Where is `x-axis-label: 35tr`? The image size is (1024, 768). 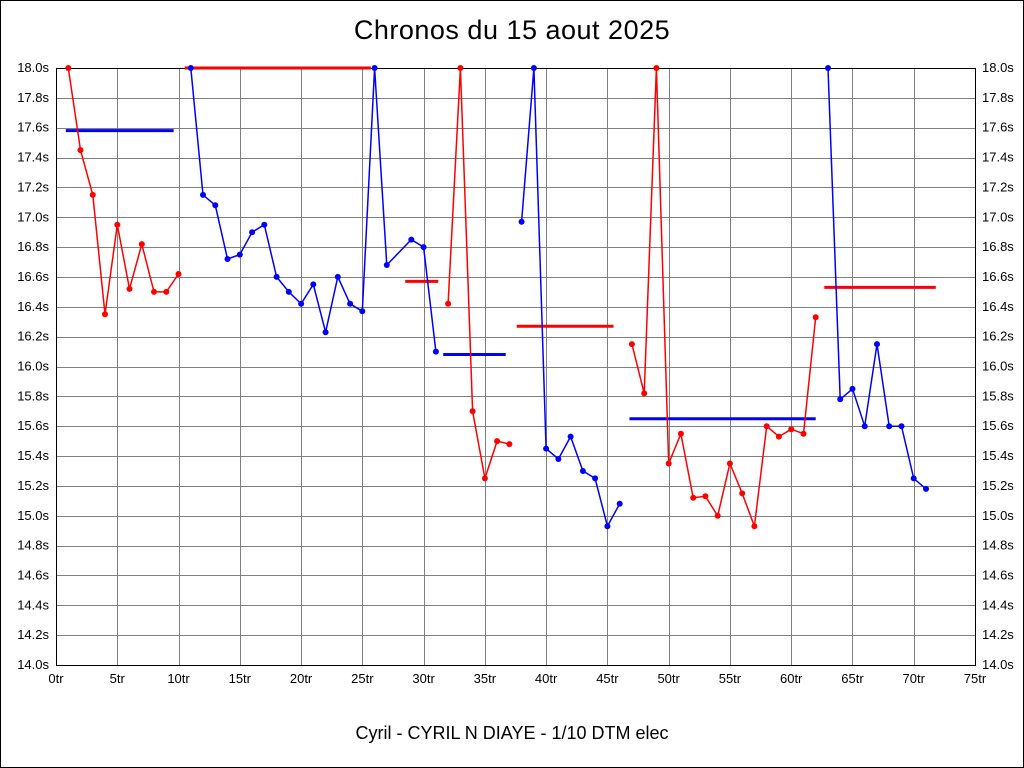
x-axis-label: 35tr is located at coordinates (485, 678).